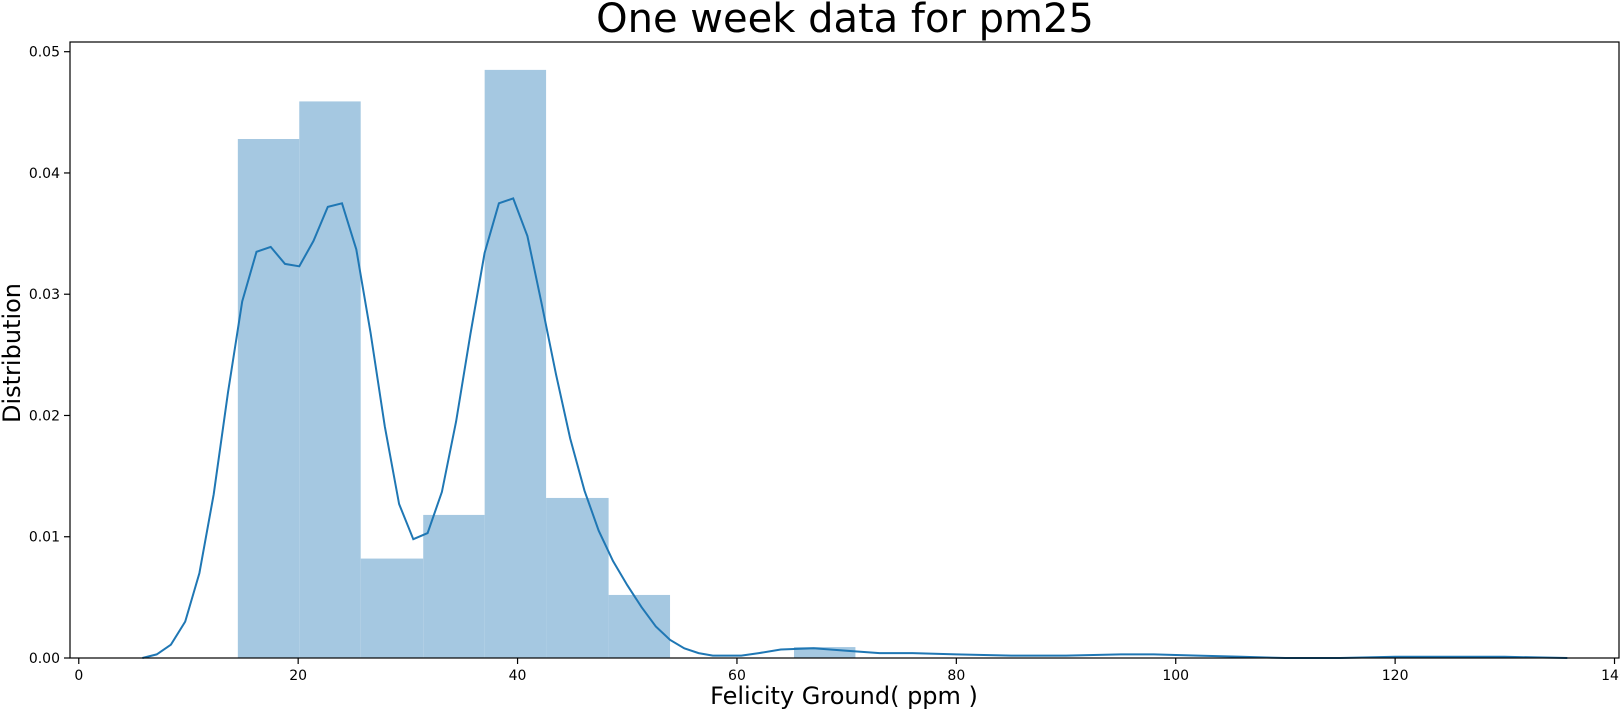 The height and width of the screenshot is (711, 1620). I want to click on x-axis-label: Felicity Ground( ppm ), so click(844, 696).